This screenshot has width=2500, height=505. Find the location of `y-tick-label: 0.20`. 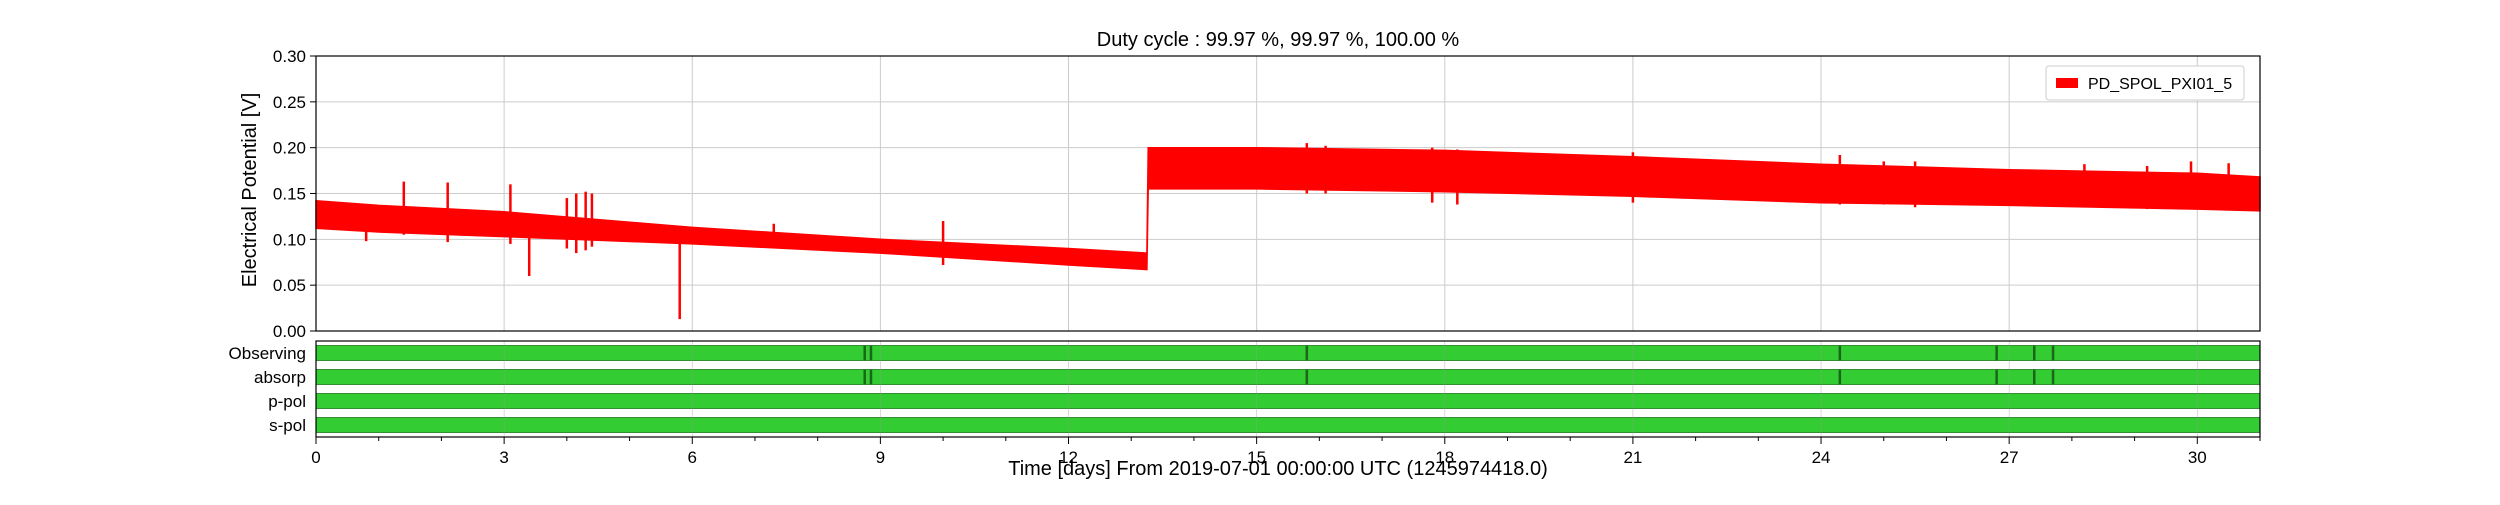

y-tick-label: 0.20 is located at coordinates (289, 148).